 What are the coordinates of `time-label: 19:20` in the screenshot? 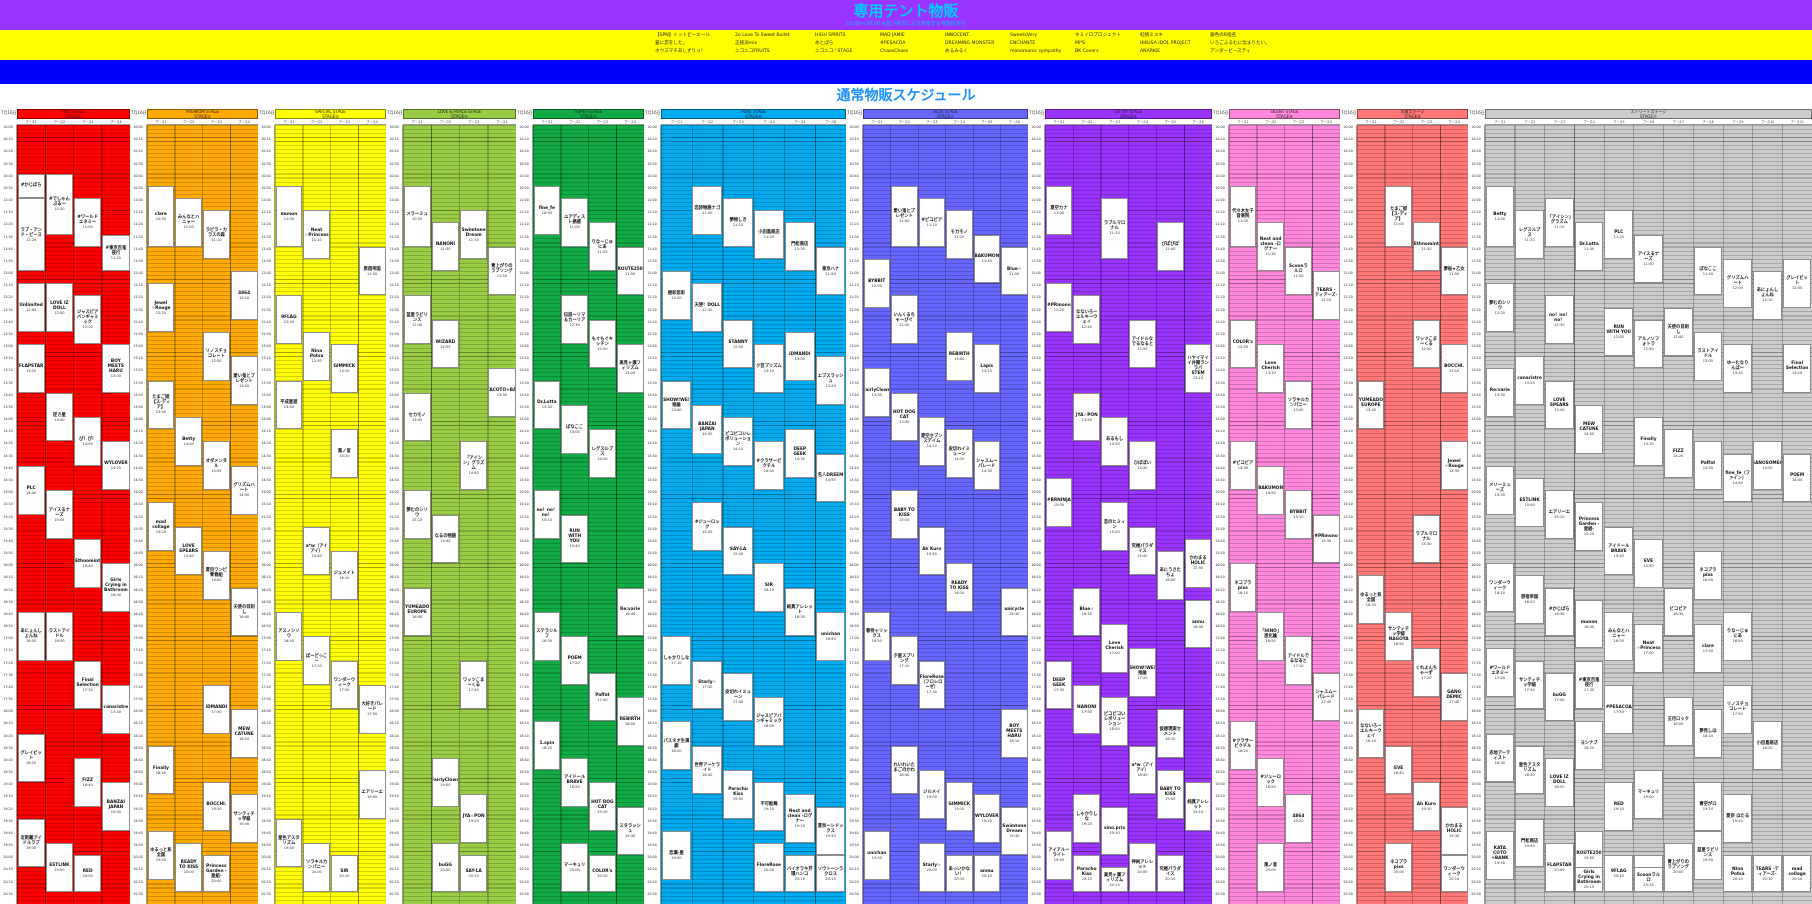 It's located at (266, 808).